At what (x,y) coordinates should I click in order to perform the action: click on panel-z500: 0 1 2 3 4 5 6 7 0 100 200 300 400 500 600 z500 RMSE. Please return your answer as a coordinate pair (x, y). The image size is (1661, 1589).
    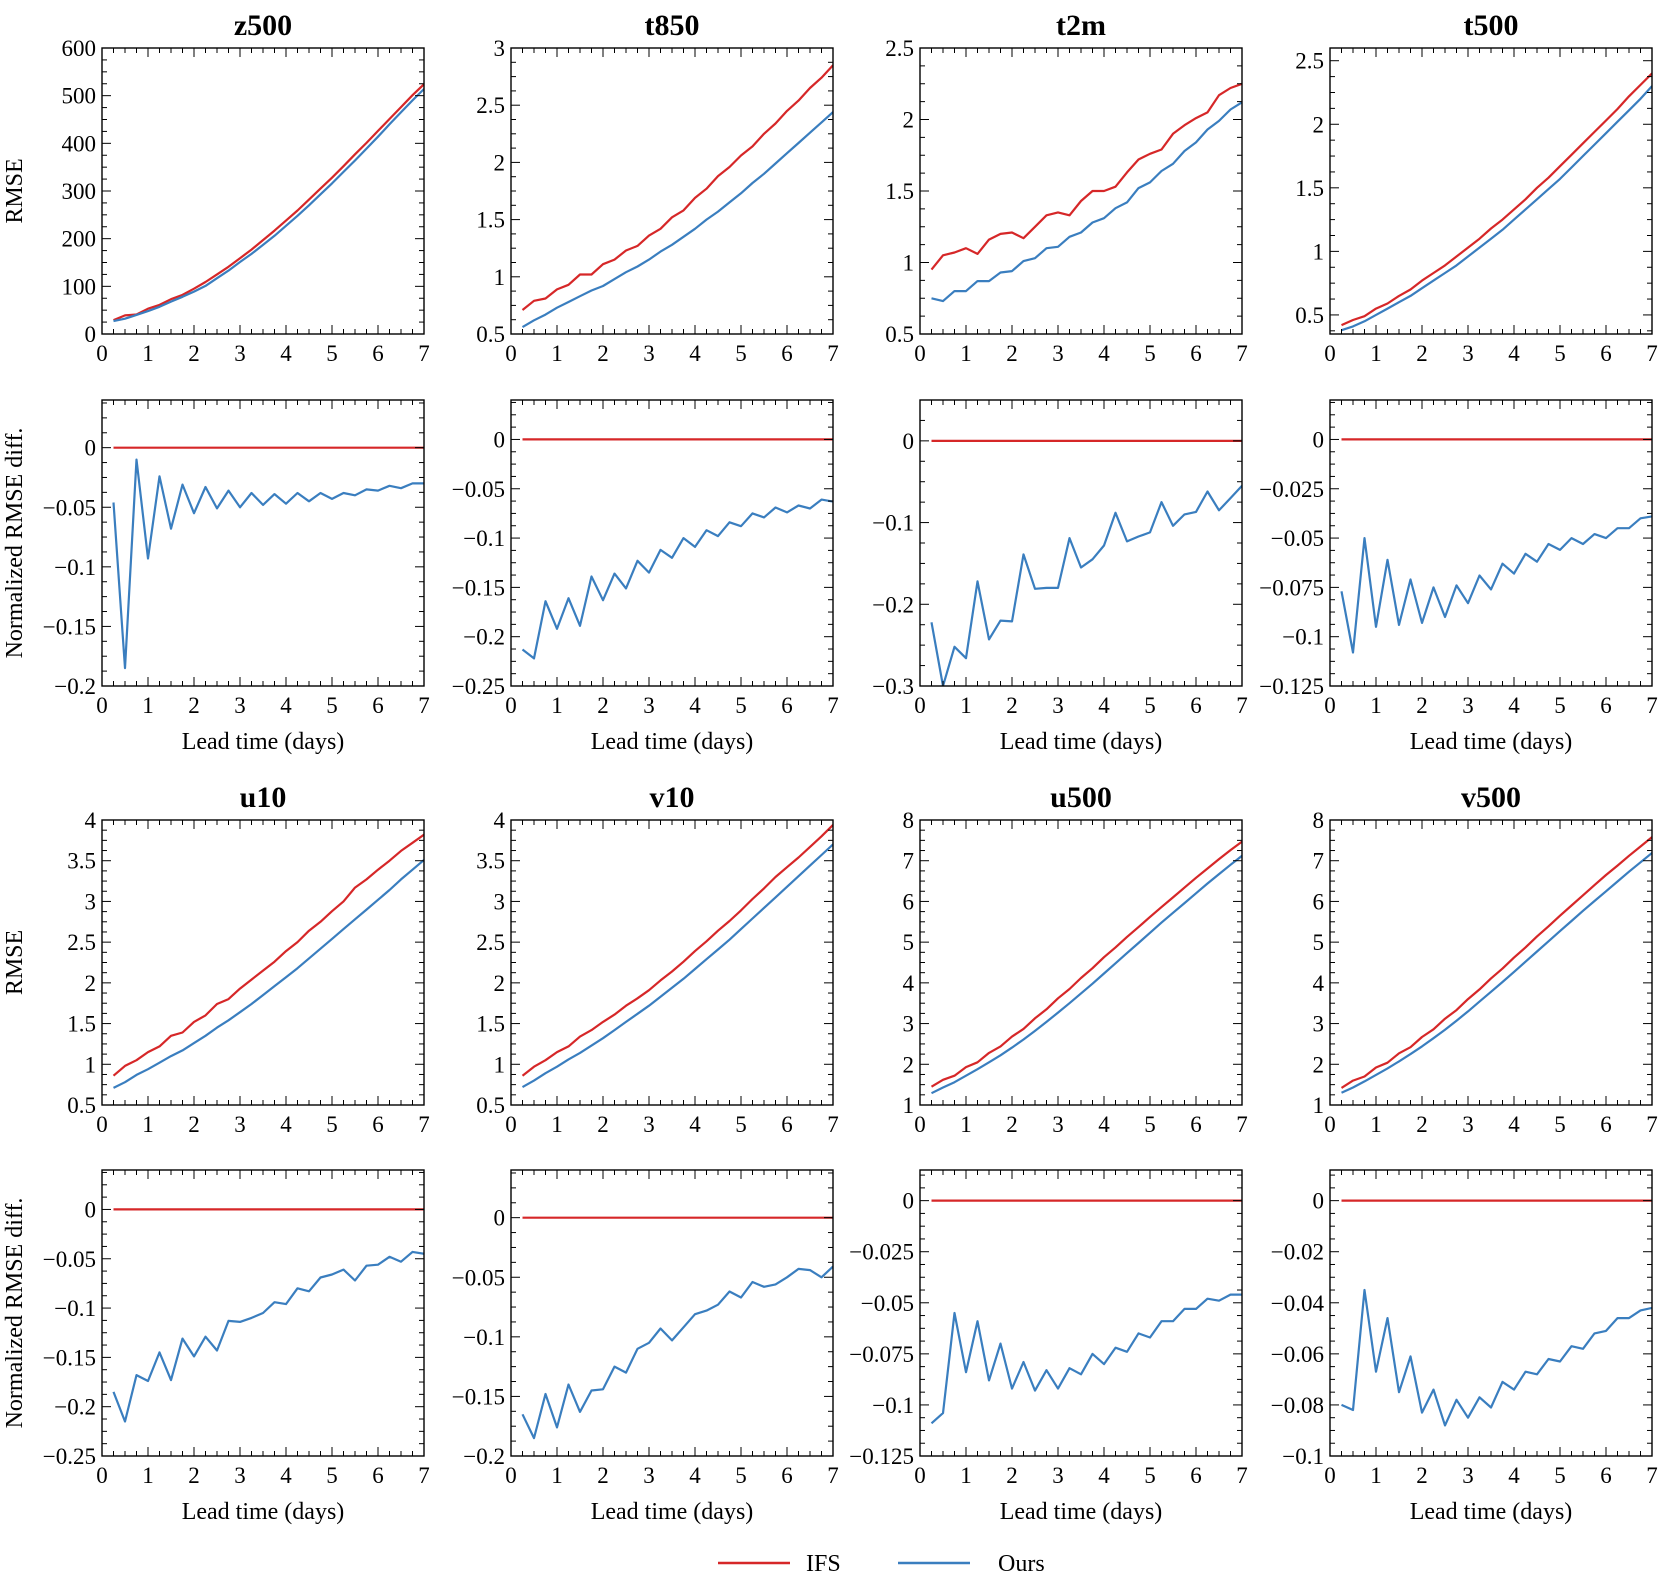
    Looking at the image, I should click on (216, 187).